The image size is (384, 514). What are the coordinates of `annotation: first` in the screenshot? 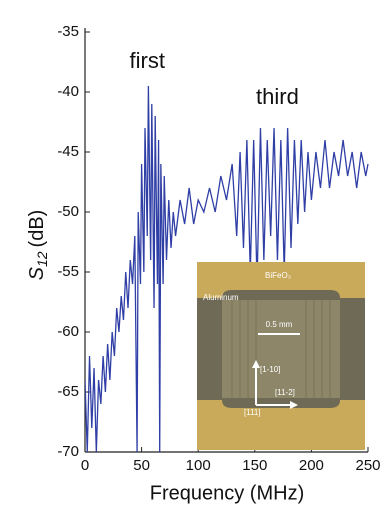 It's located at (147, 60).